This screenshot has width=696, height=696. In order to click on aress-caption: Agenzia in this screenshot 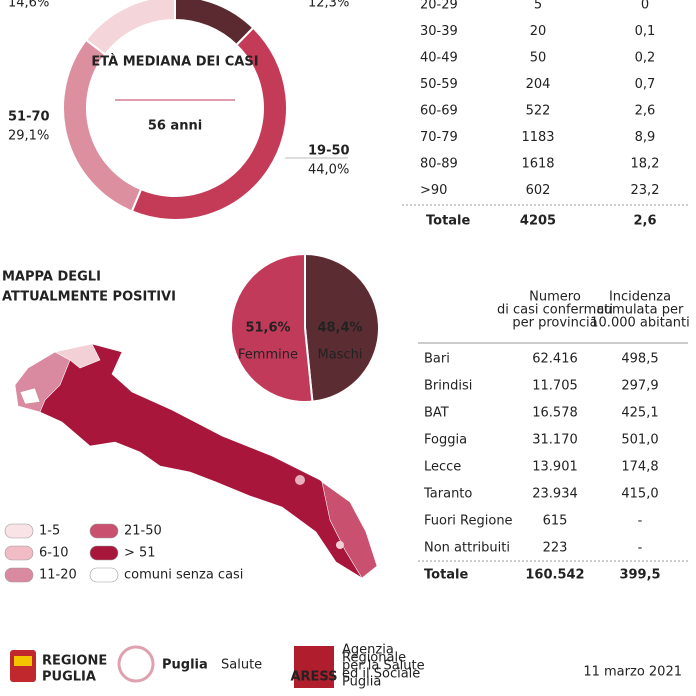, I will do `click(368, 650)`.